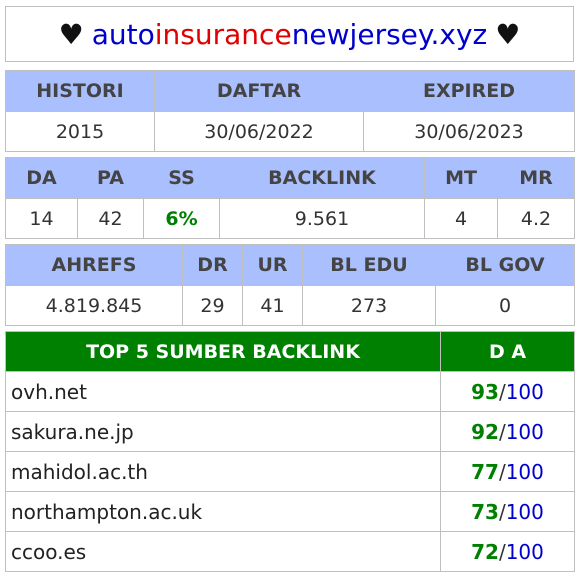 The height and width of the screenshot is (580, 580). I want to click on table-row: sakura.ne.jp 92/100, so click(290, 431).